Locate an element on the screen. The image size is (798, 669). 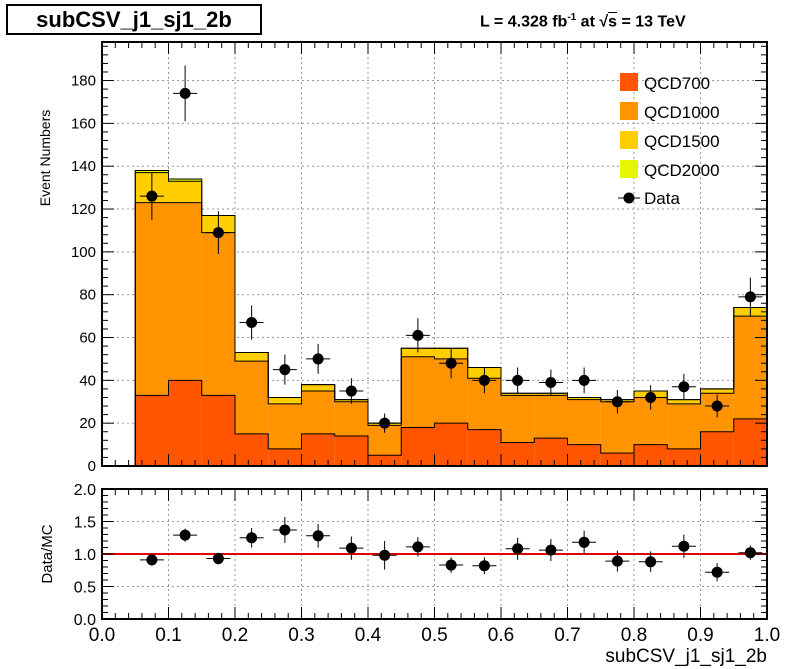
ratio-ytick-label: 0.5 is located at coordinates (85, 588).